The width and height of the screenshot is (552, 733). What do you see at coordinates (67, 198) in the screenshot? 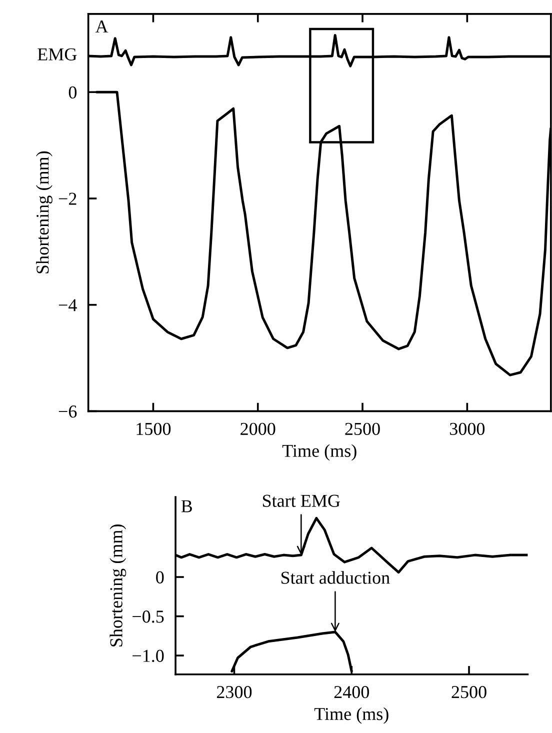
I see `y-tick-label: −2` at bounding box center [67, 198].